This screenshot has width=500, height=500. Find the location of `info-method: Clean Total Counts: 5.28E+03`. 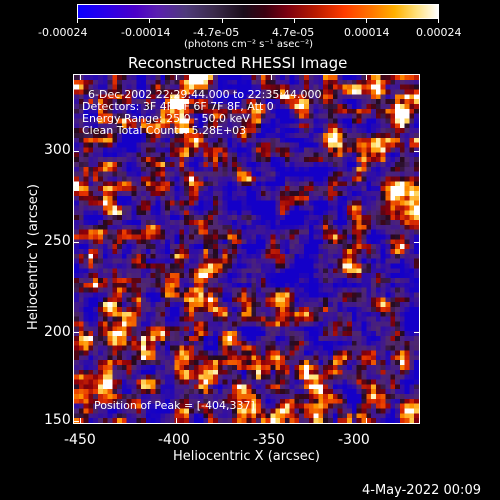

info-method: Clean Total Counts: 5.28E+03 is located at coordinates (164, 130).